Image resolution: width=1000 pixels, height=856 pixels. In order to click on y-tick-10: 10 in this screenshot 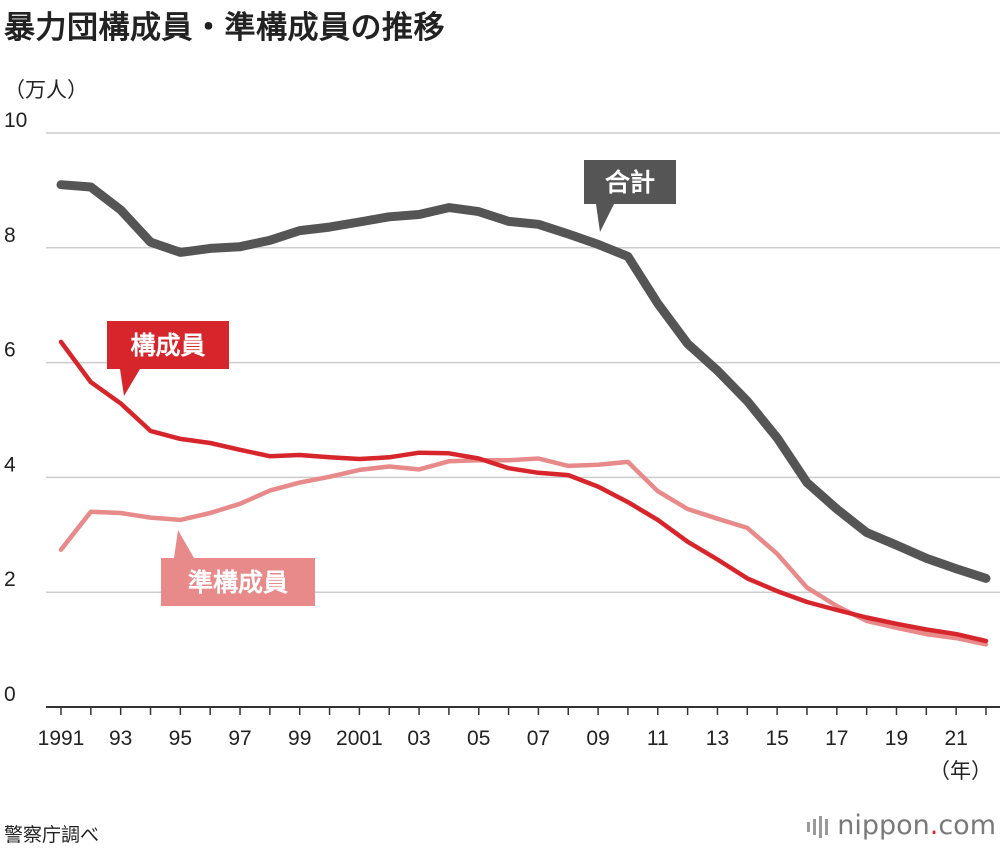, I will do `click(15, 120)`.